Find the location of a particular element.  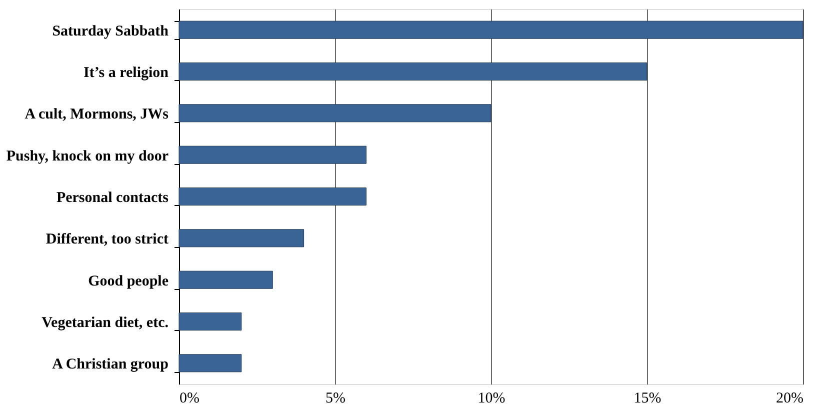

y-tick-label: A cult, Mormons, JWs is located at coordinates (96, 114).